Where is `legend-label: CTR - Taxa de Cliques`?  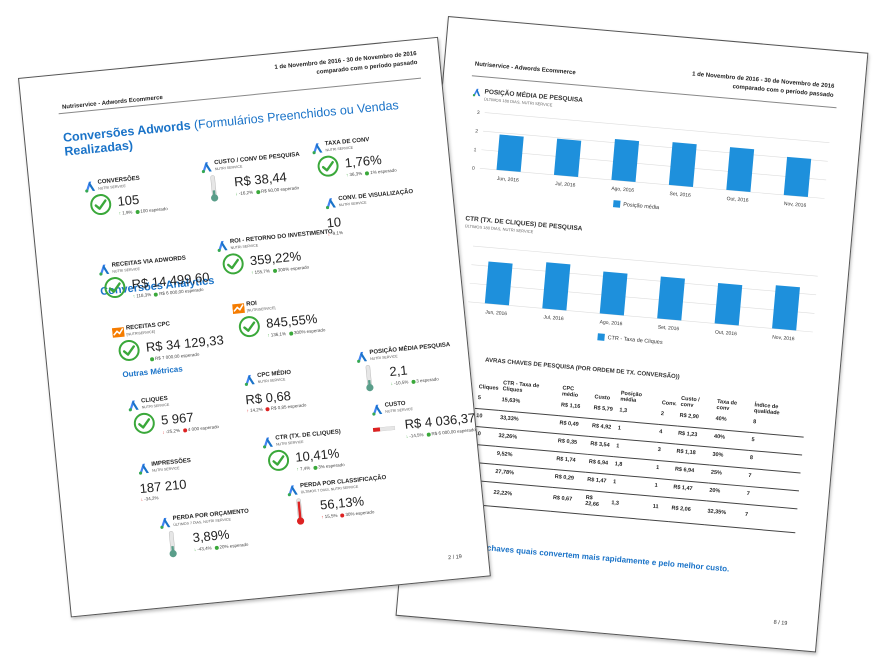 legend-label: CTR - Taxa de Cliques is located at coordinates (635, 340).